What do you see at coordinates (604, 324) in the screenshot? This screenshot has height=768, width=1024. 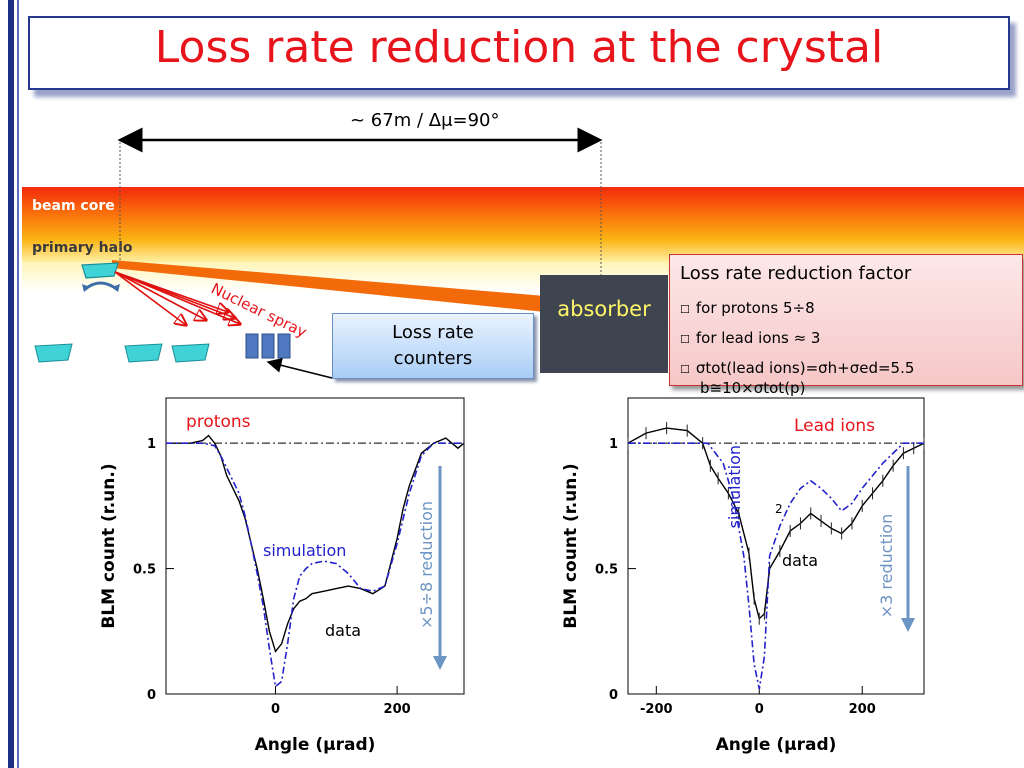 I see `absorber-block: absorber` at bounding box center [604, 324].